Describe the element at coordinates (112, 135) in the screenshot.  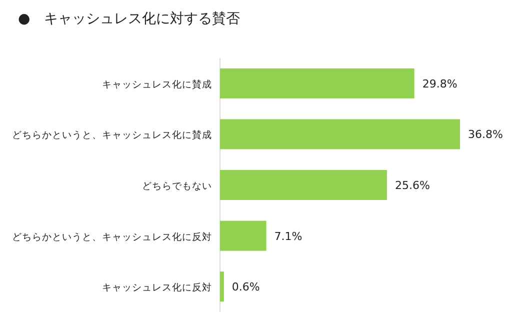
I see `y-tick-label: どちらかというと、キャッシュレス化に賛成` at that location.